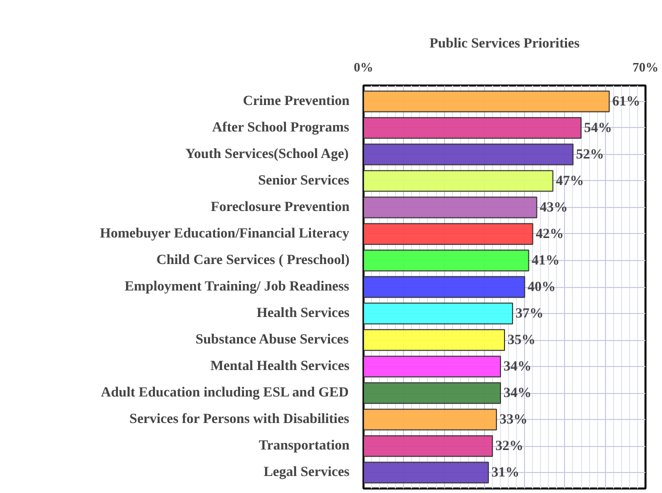 Image resolution: width=662 pixels, height=493 pixels. I want to click on data-label: 37%, so click(530, 314).